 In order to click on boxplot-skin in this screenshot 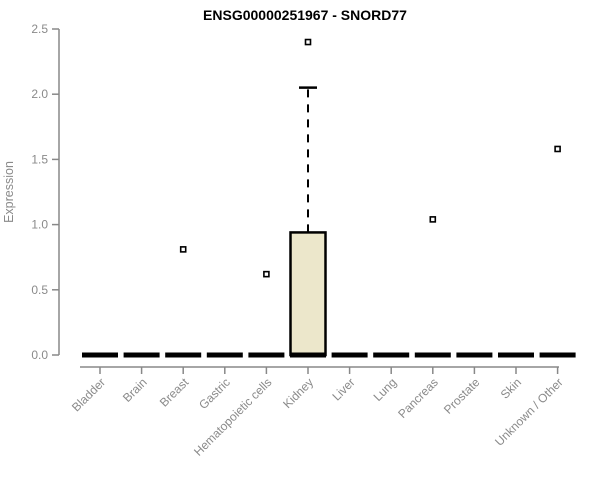, I will do `click(516, 355)`.